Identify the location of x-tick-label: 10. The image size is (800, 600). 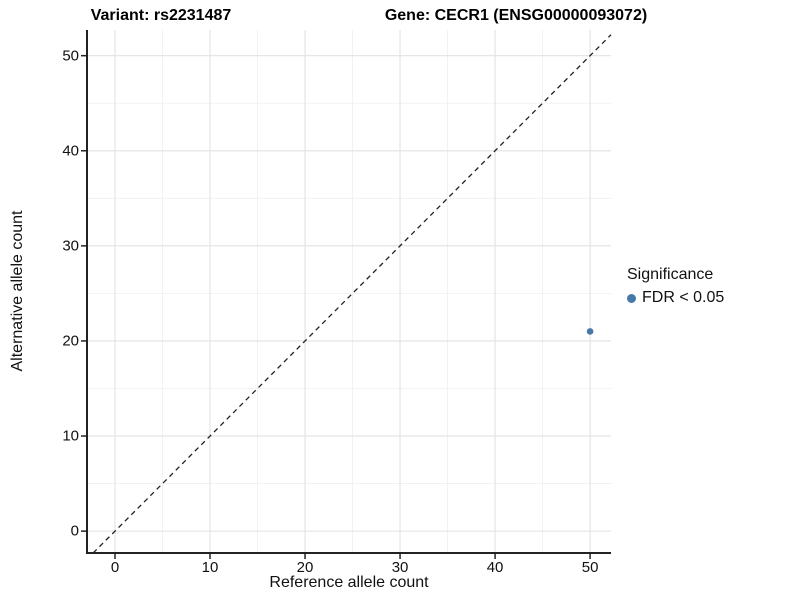
(210, 567).